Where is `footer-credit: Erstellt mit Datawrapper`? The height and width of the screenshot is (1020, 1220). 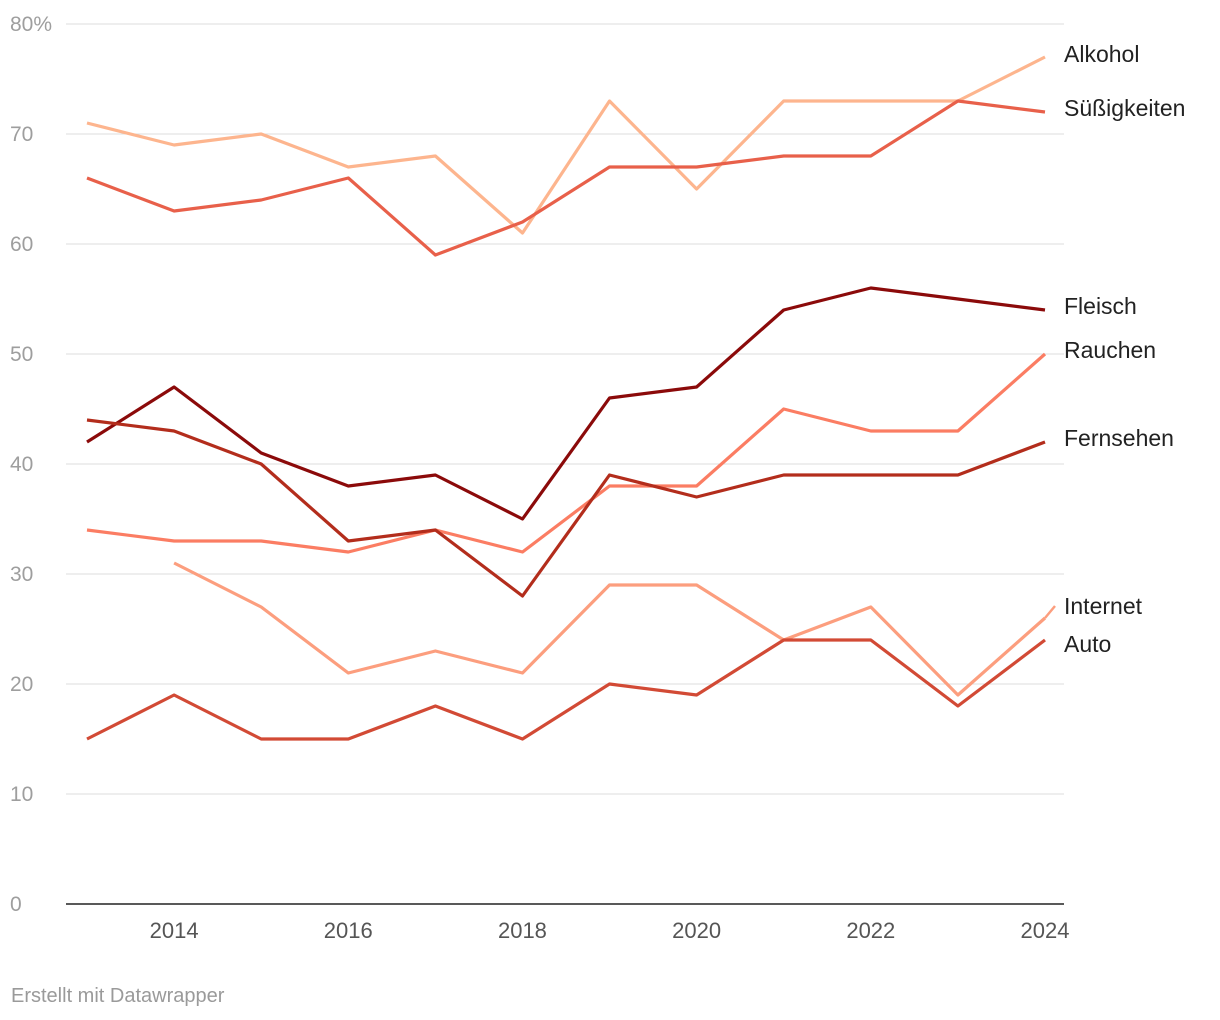 footer-credit: Erstellt mit Datawrapper is located at coordinates (118, 996).